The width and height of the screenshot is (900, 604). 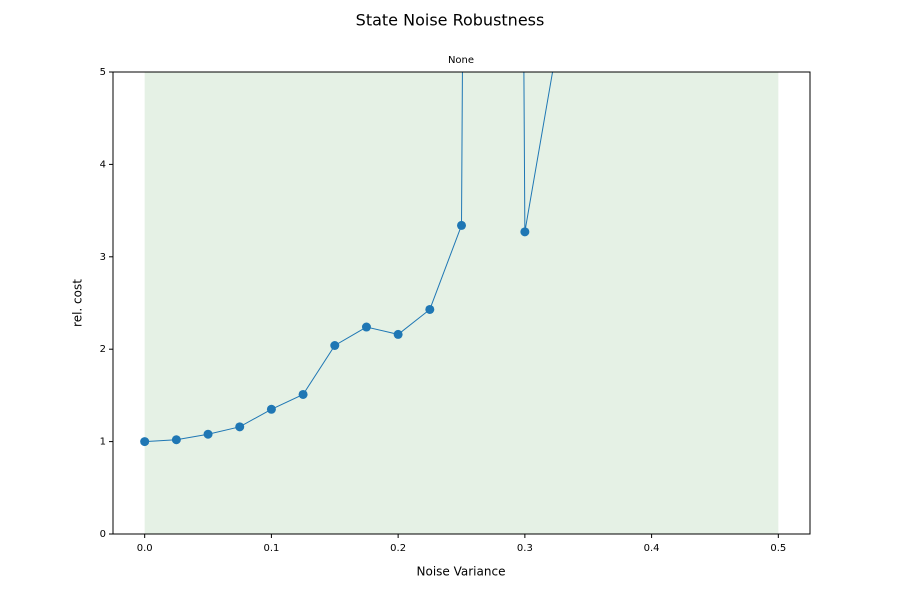 I want to click on x-tick-label: 0.5, so click(x=778, y=548).